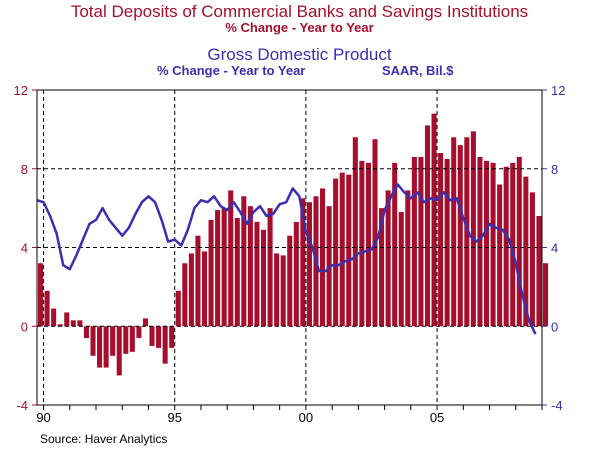  Describe the element at coordinates (437, 417) in the screenshot. I see `x-axis-label: 05` at that location.